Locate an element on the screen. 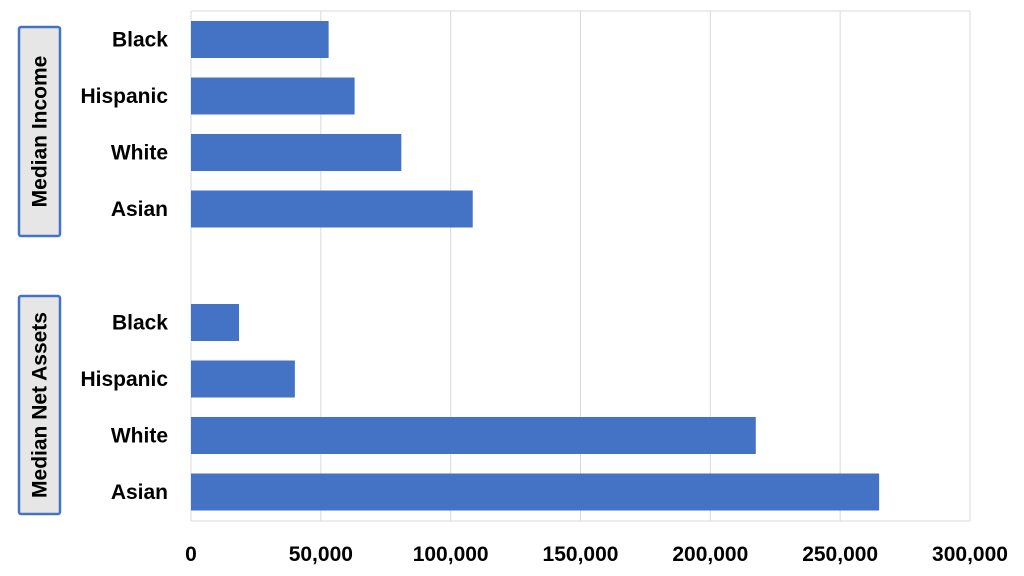 This screenshot has height=576, width=1024. x-tick-label: 100,000 is located at coordinates (451, 554).